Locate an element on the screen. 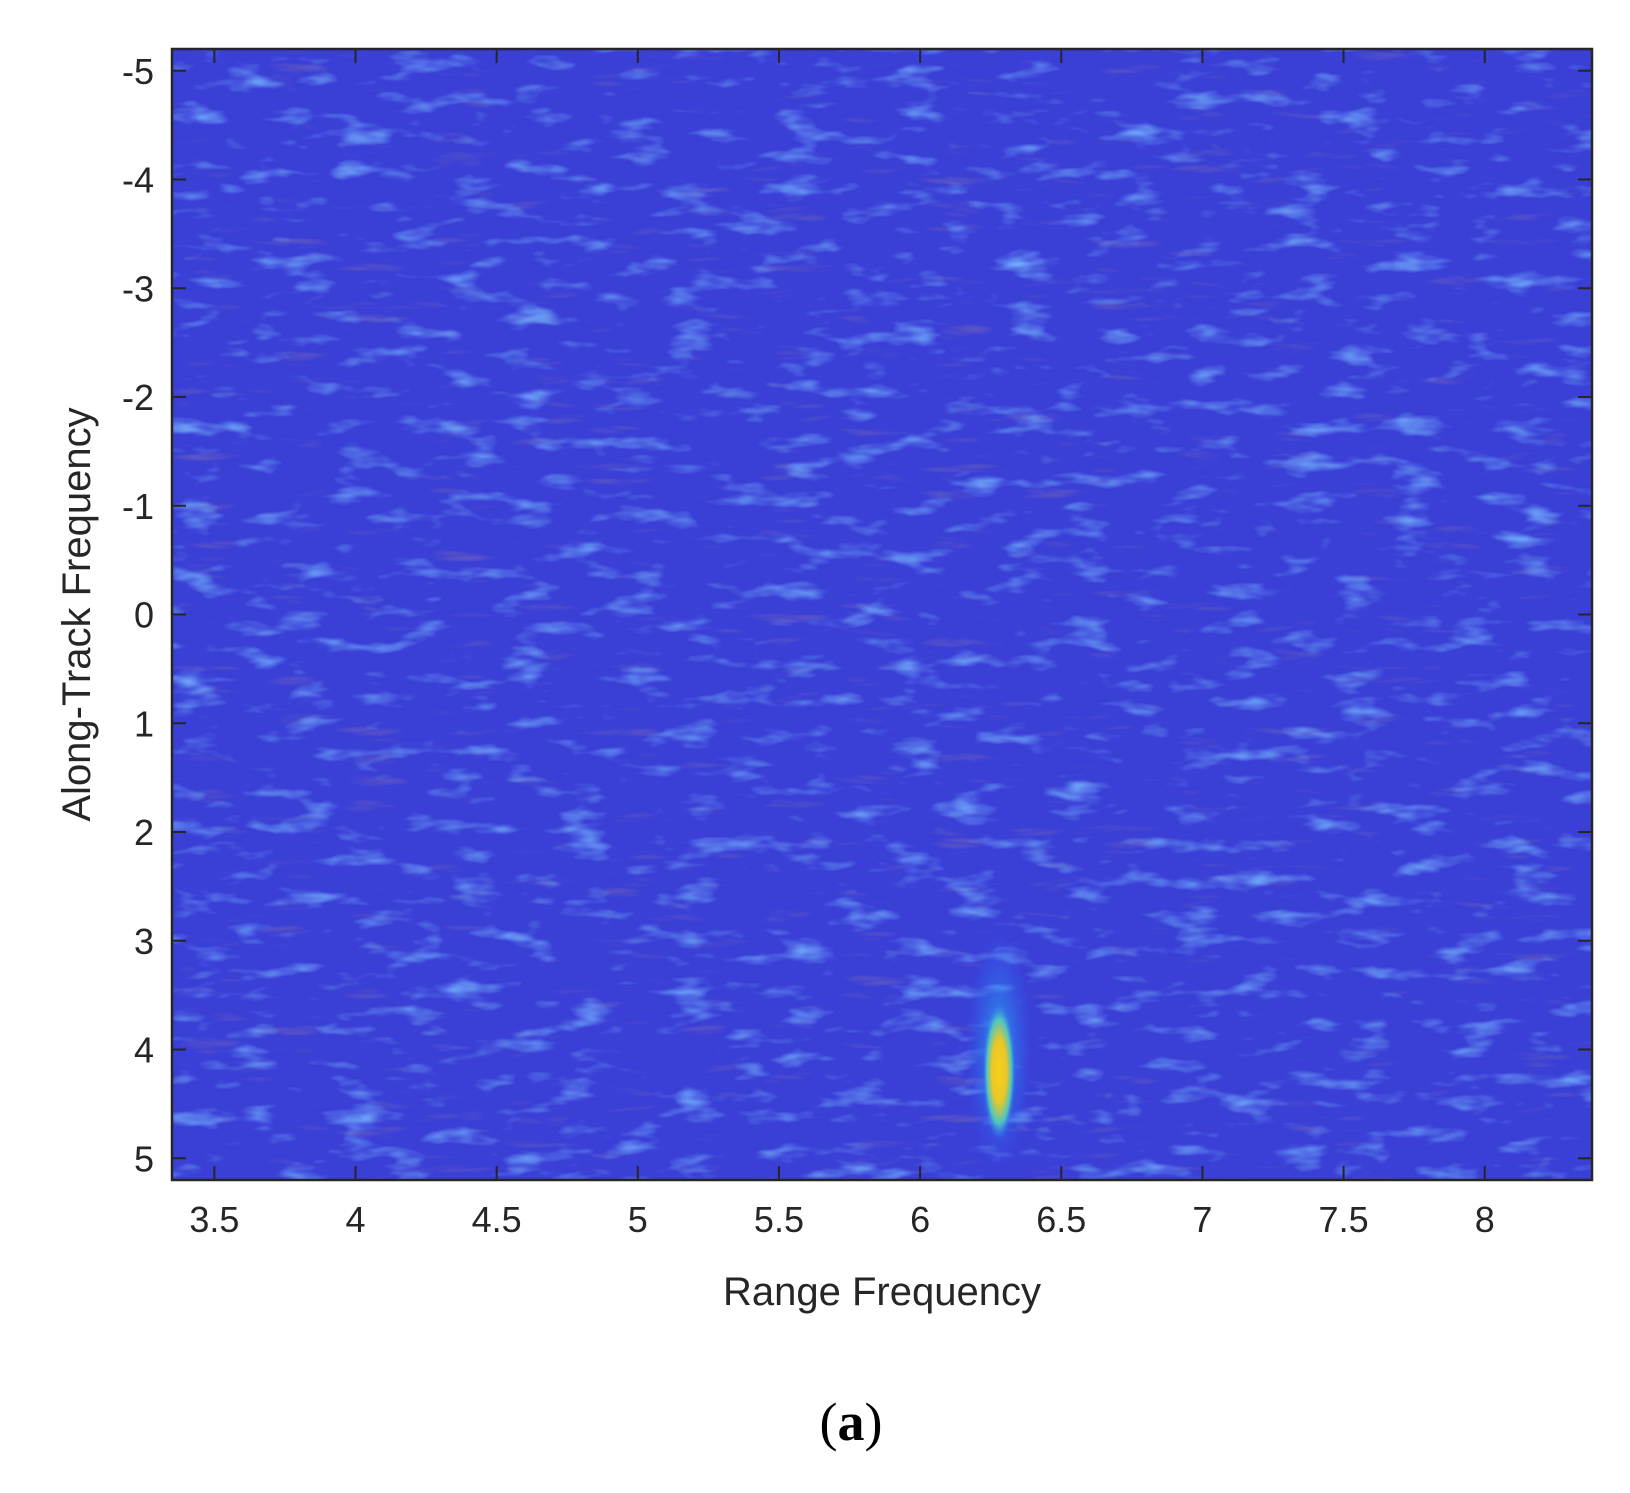  panel-label-letter: a is located at coordinates (851, 1422).